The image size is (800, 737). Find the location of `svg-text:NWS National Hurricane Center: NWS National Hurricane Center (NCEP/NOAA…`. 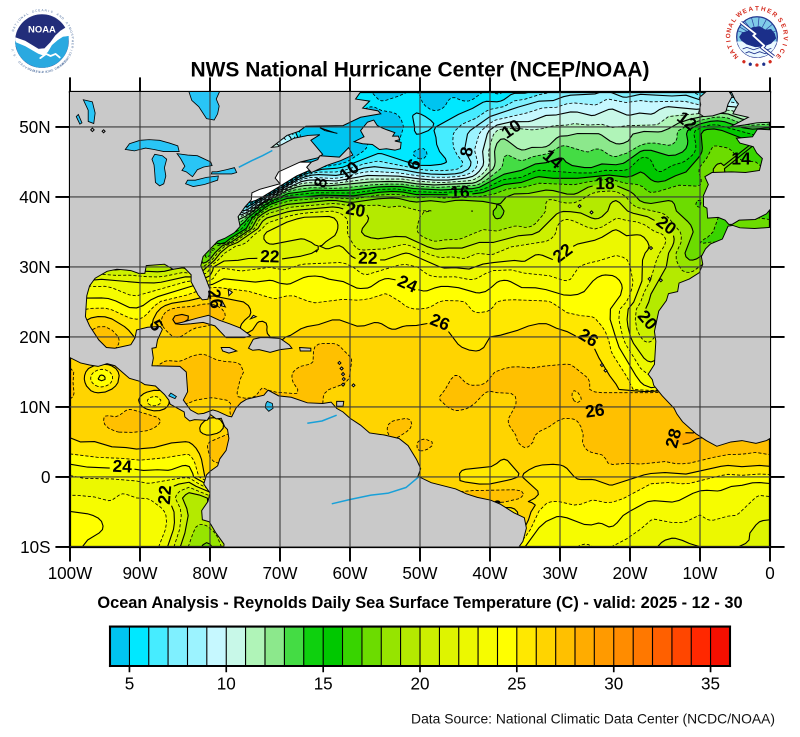

svg-text:NWS National Hurricane Center: NWS National Hurricane Center (NCEP/NOAA… is located at coordinates (419, 69).